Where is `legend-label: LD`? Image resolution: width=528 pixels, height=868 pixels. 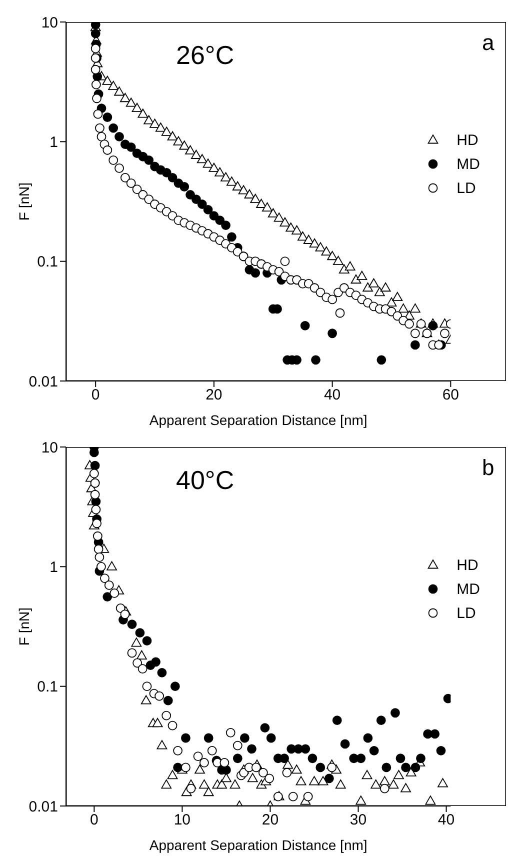
legend-label: LD is located at coordinates (466, 613).